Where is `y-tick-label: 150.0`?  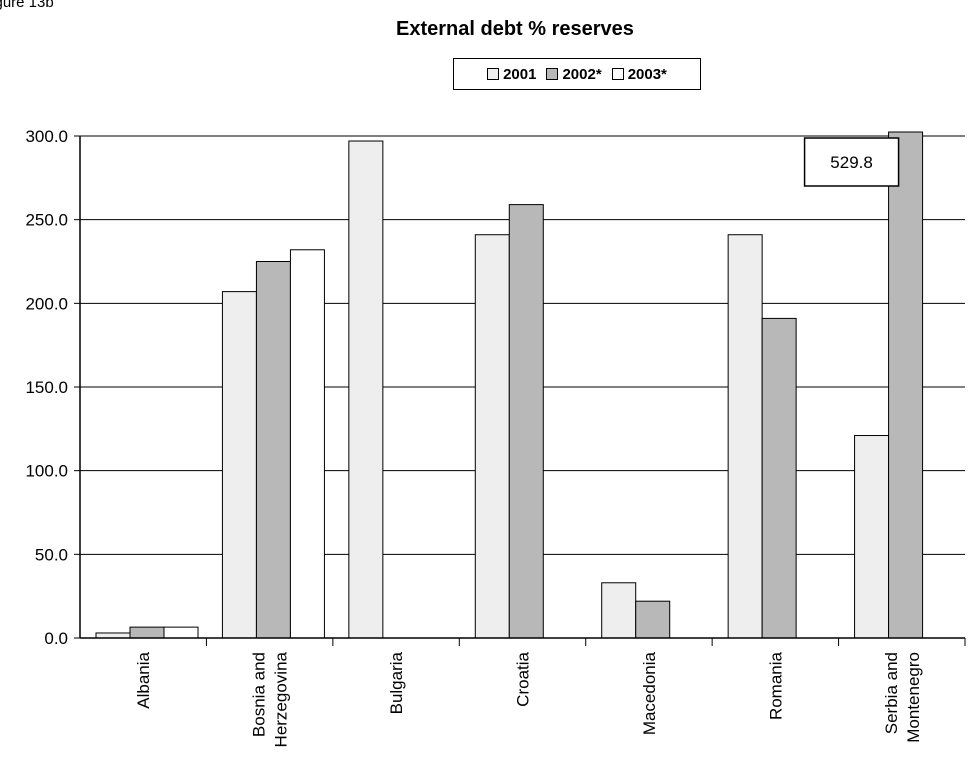 y-tick-label: 150.0 is located at coordinates (46, 387).